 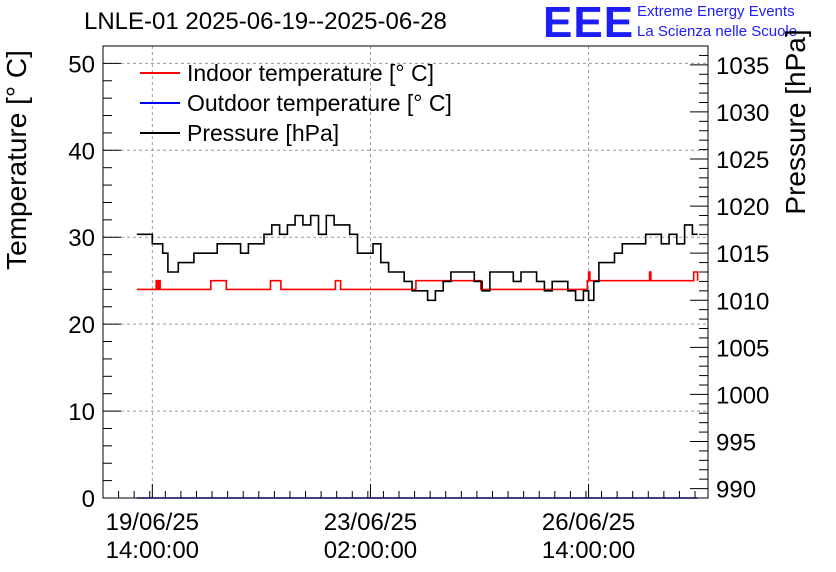 What do you see at coordinates (310, 73) in the screenshot?
I see `legend-label: Indoor temperature [° C]` at bounding box center [310, 73].